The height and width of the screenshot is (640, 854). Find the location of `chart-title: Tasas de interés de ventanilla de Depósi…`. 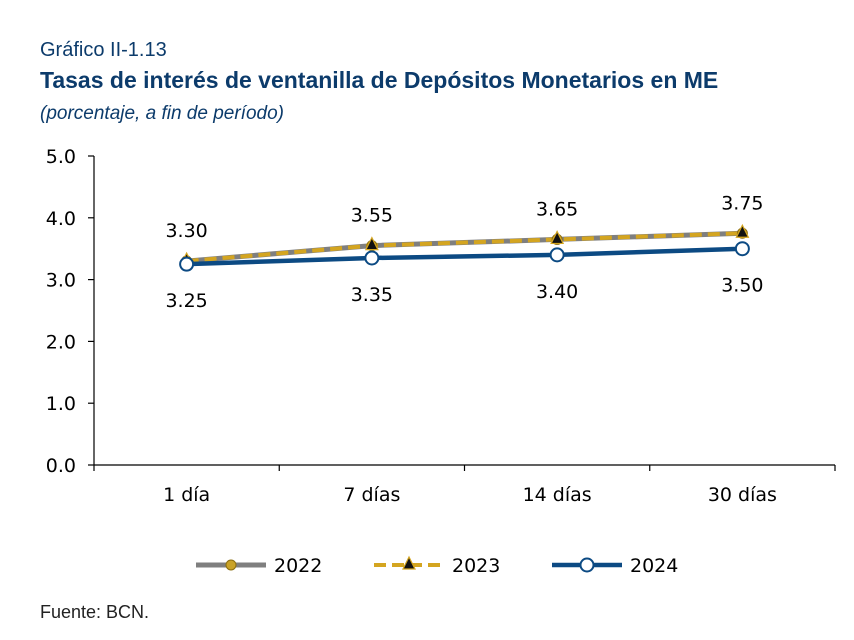

chart-title: Tasas de interés de ventanilla de Depósi… is located at coordinates (379, 80).